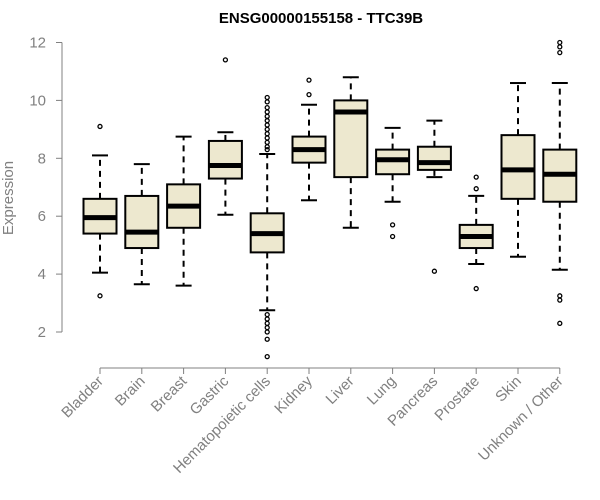  Describe the element at coordinates (37, 43) in the screenshot. I see `y-tick-label: 12` at that location.